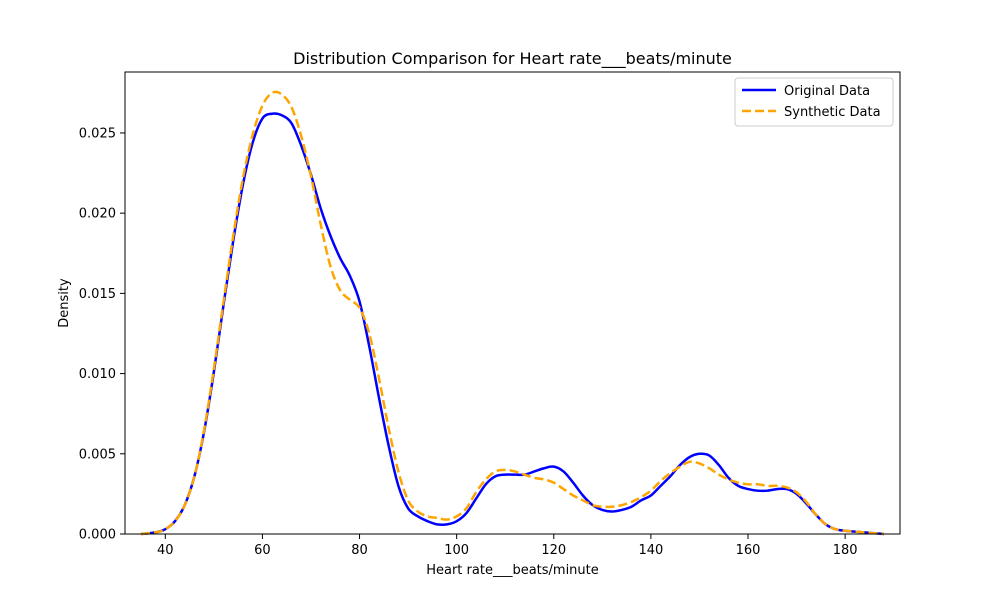  Describe the element at coordinates (748, 550) in the screenshot. I see `x-tick-label: 160` at that location.